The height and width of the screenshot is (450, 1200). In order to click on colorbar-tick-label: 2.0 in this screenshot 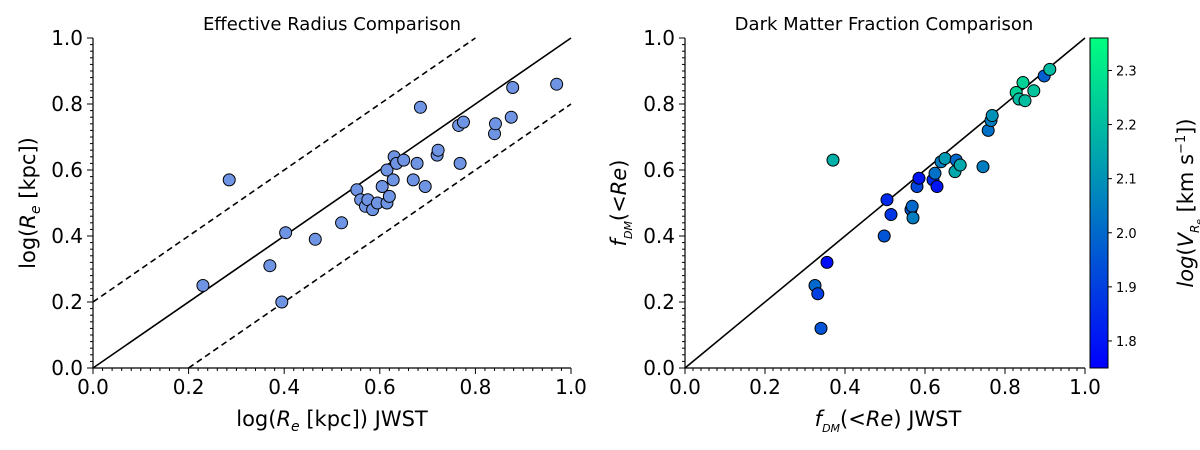, I will do `click(1126, 234)`.